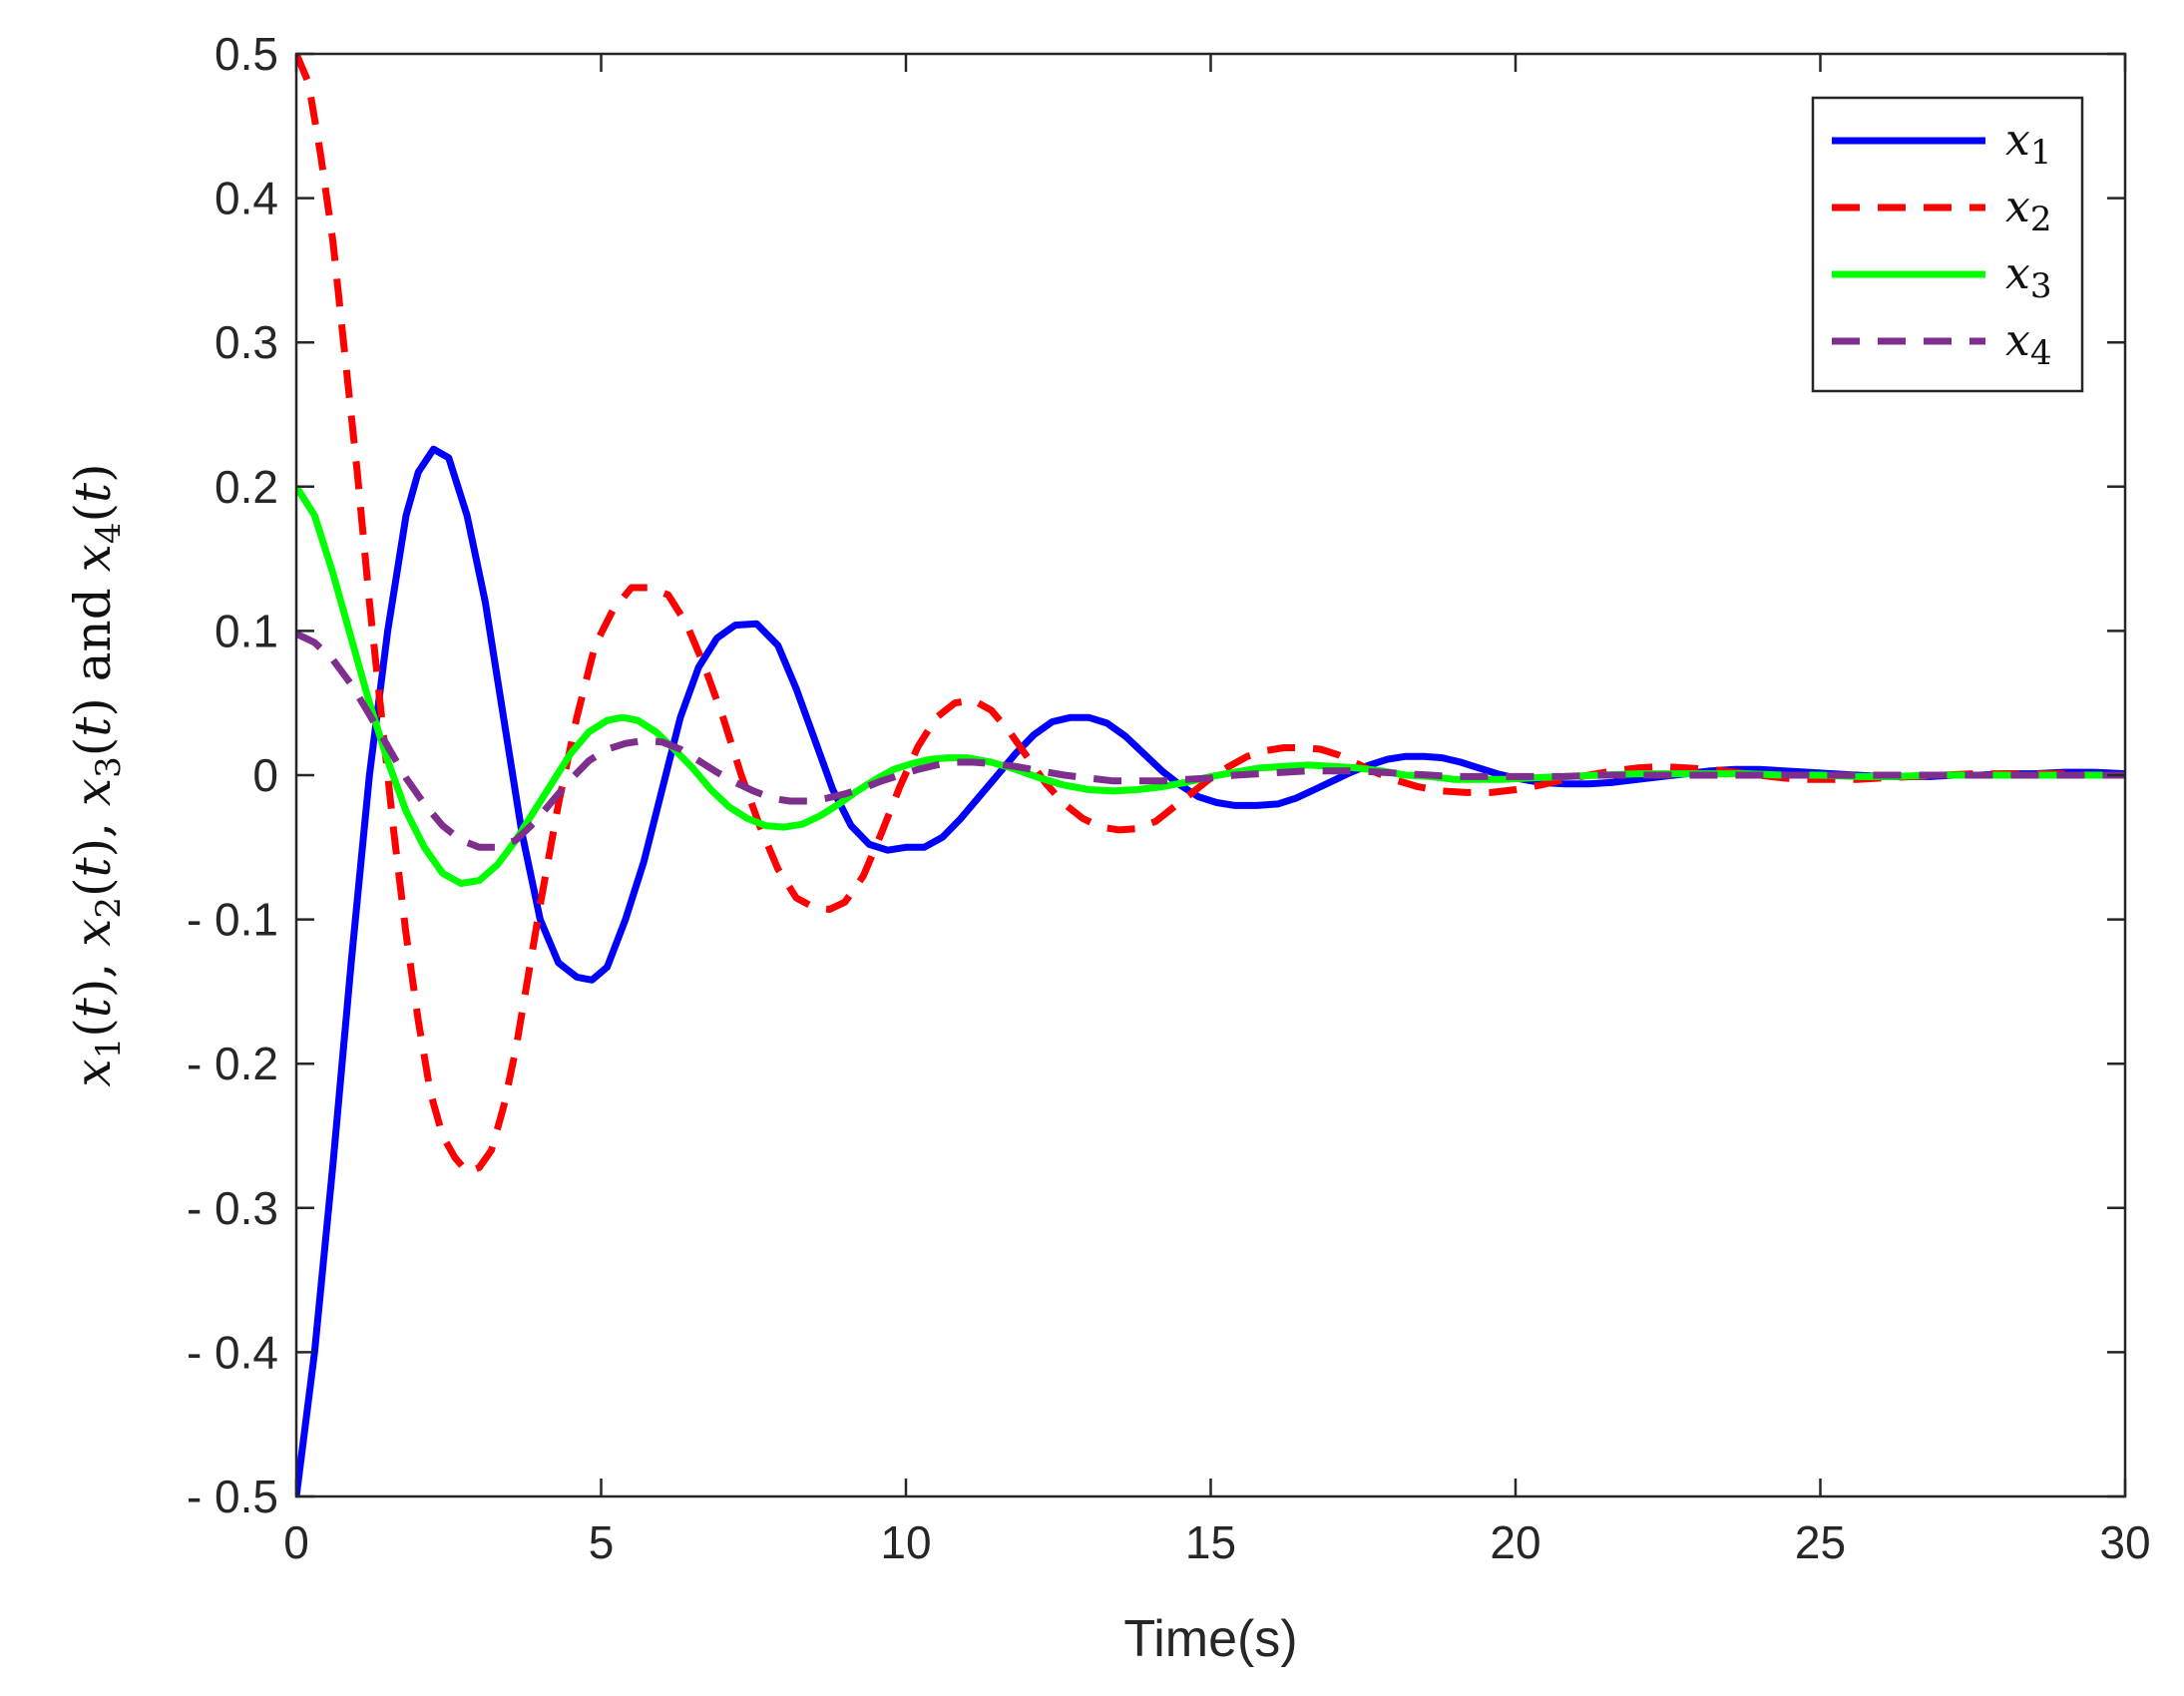 This screenshot has height=1696, width=2184. What do you see at coordinates (265, 775) in the screenshot?
I see `y-tick-label: 0` at bounding box center [265, 775].